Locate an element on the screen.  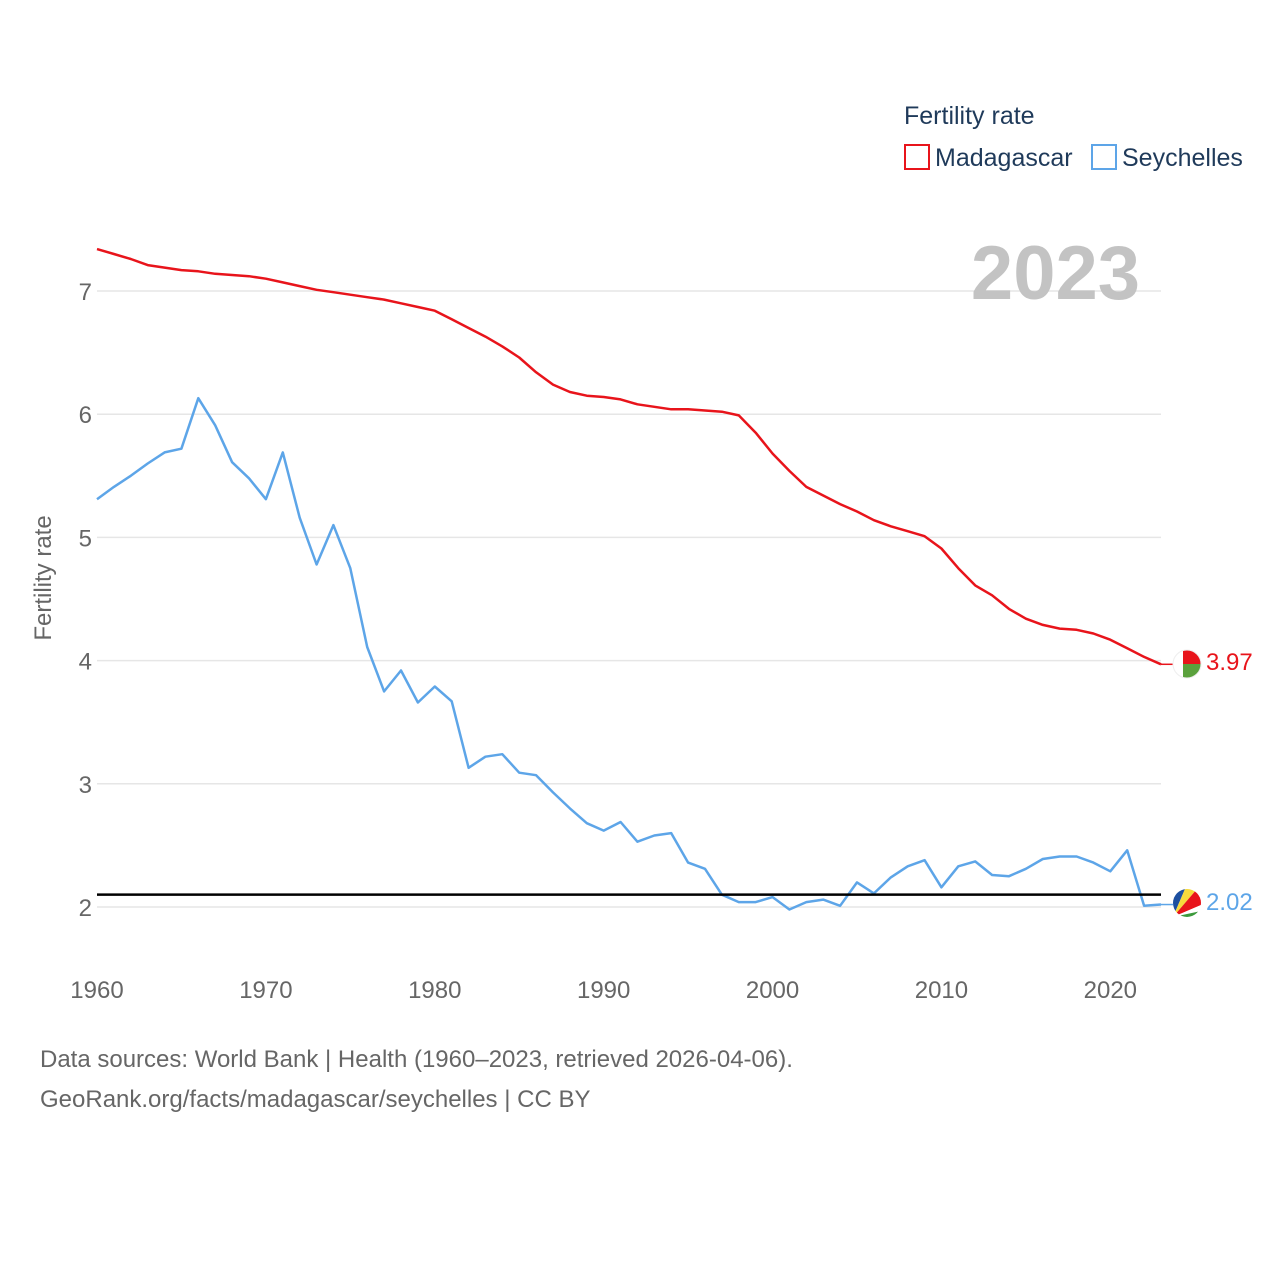
y-tick-label: 5 is located at coordinates (85, 538).